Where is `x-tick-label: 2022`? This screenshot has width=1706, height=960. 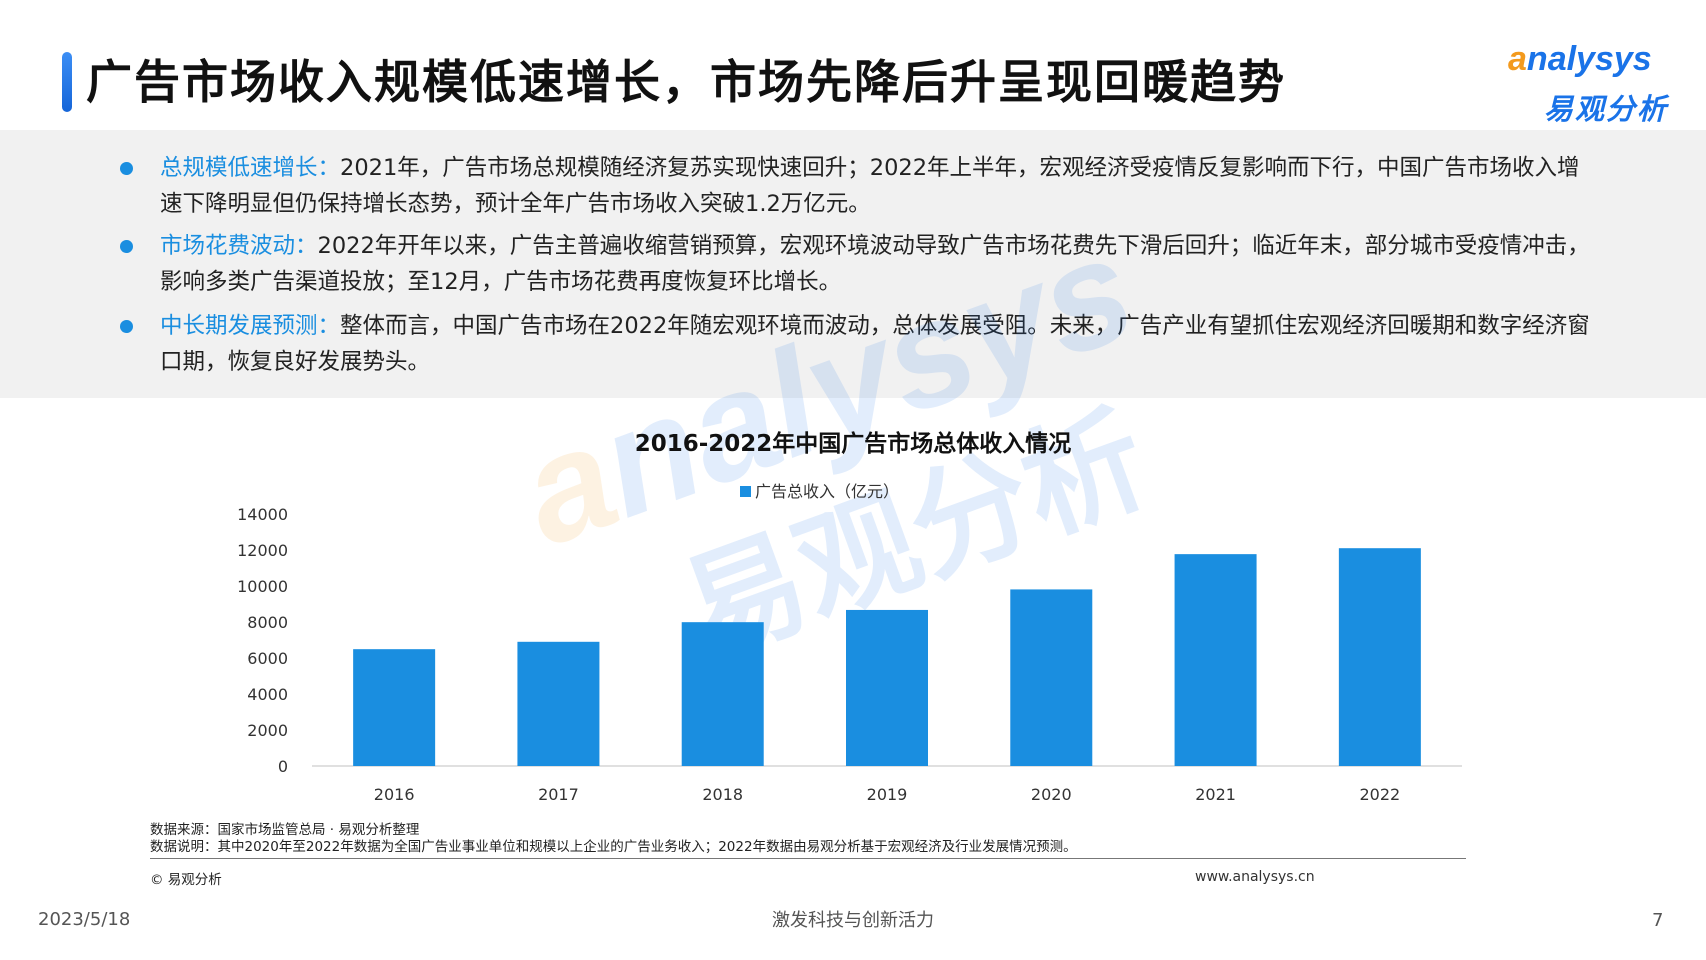
x-tick-label: 2022 is located at coordinates (1379, 794).